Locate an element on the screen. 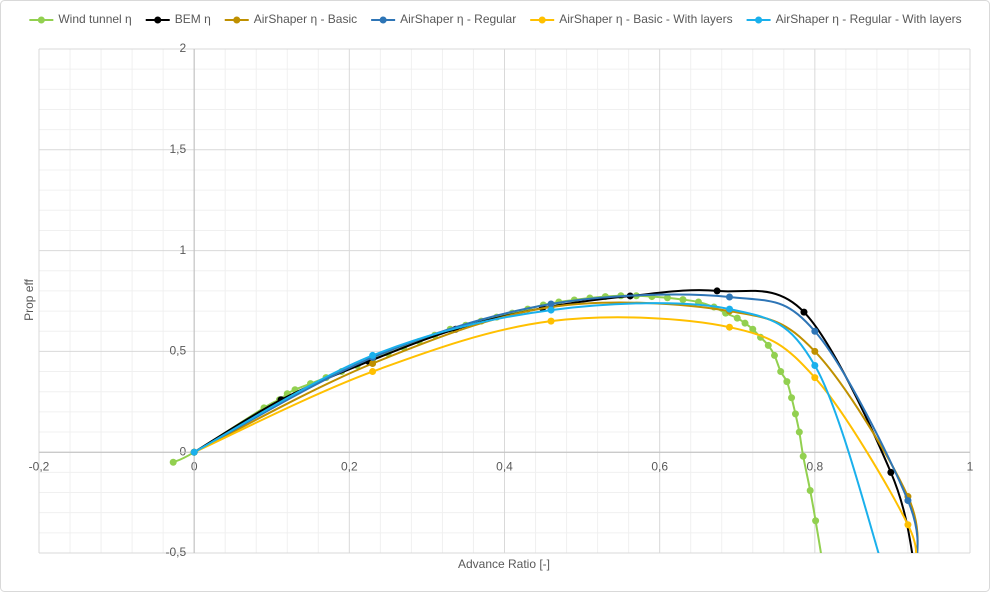 The image size is (991, 593). legend-item: AirShaper η - Basic is located at coordinates (290, 19).